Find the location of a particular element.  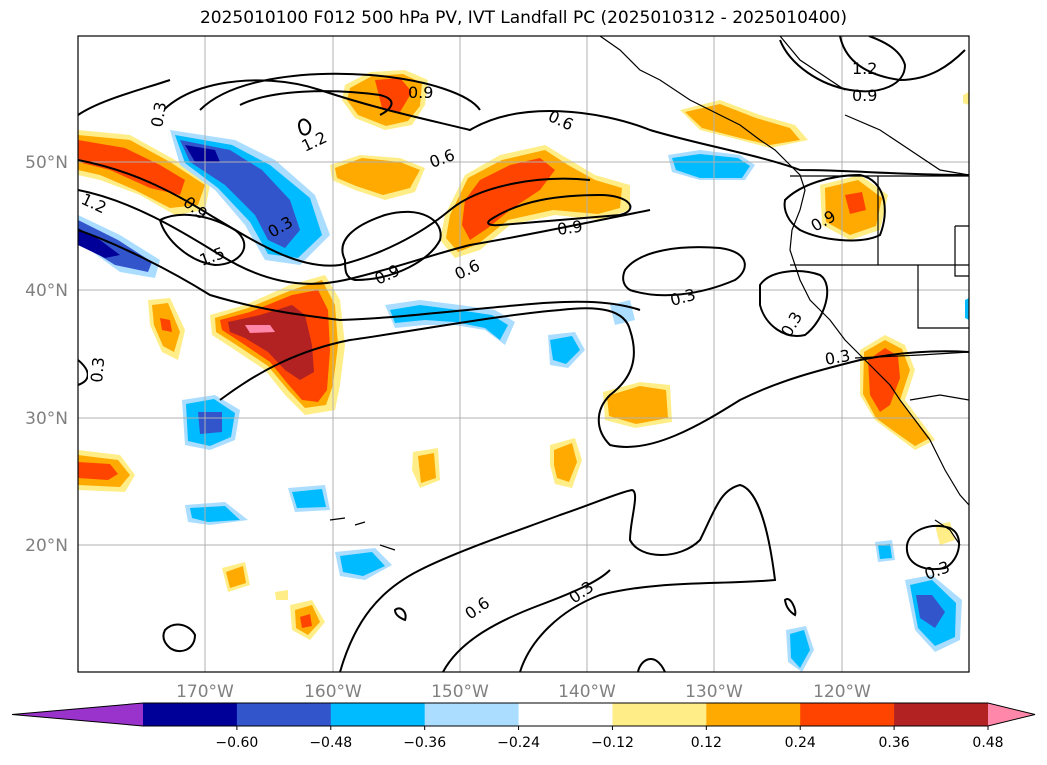

colorbar-outline is located at coordinates (523, 714).